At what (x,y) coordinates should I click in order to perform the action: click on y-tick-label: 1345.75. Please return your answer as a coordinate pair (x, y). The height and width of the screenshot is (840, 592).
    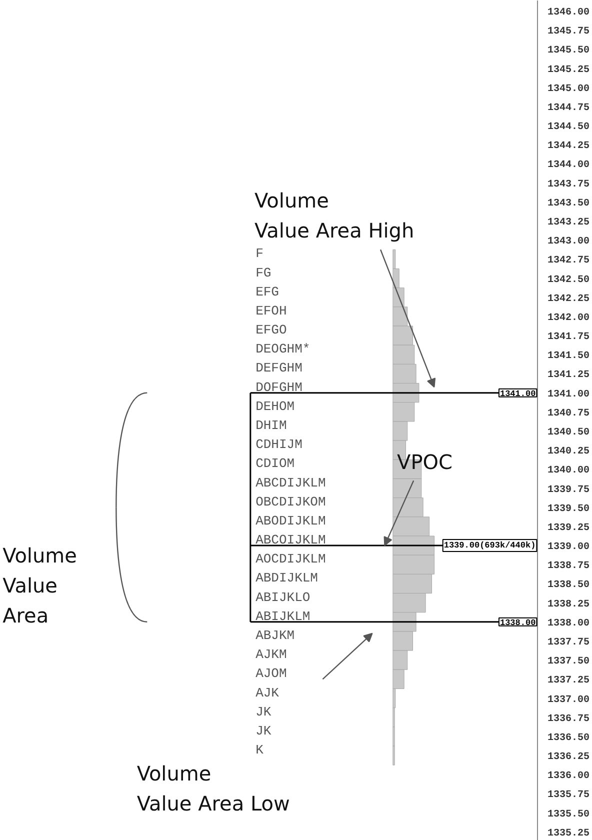
    Looking at the image, I should click on (569, 32).